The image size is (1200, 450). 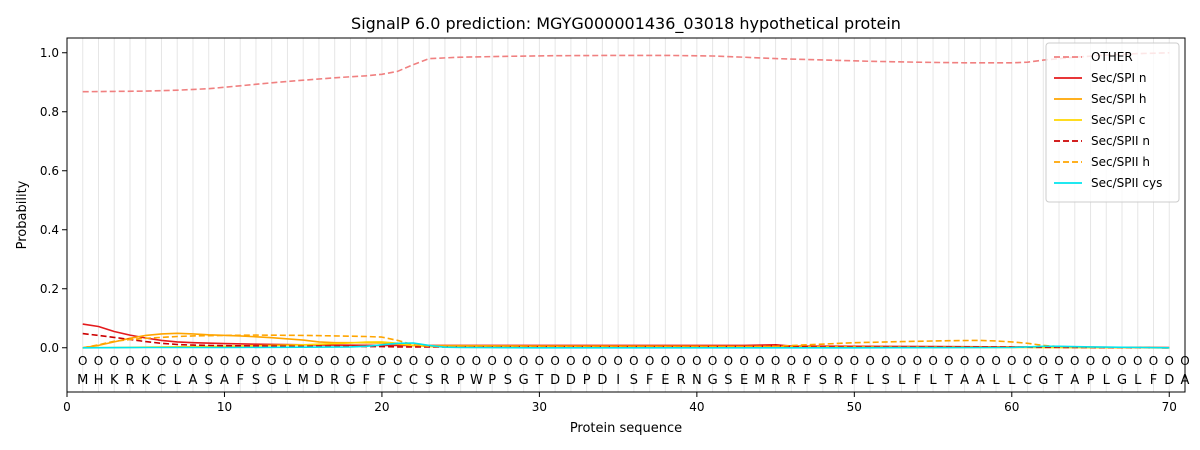 I want to click on y-tick-label: 1.0, so click(x=49, y=53).